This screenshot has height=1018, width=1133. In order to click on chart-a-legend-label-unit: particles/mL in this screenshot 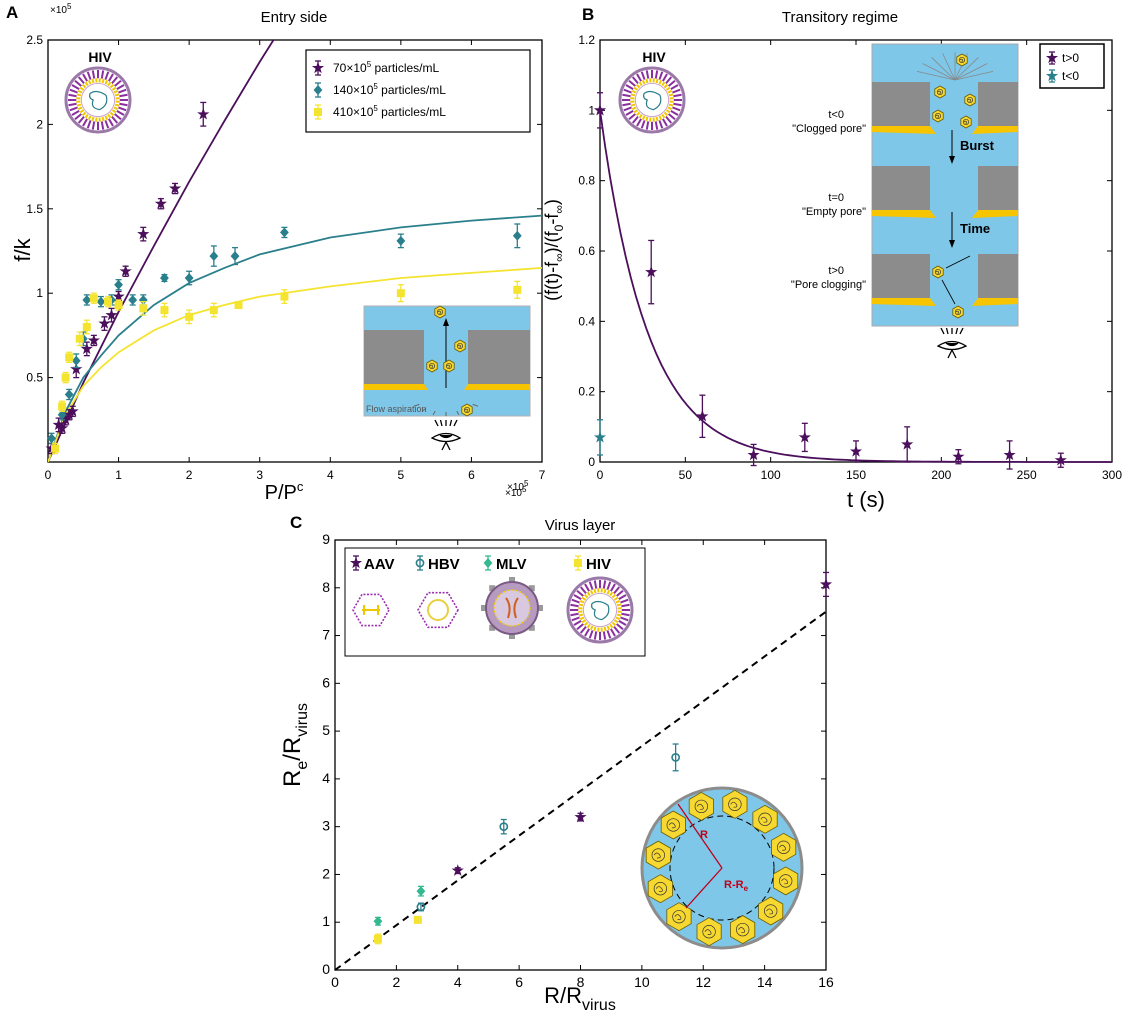, I will do `click(405, 68)`.